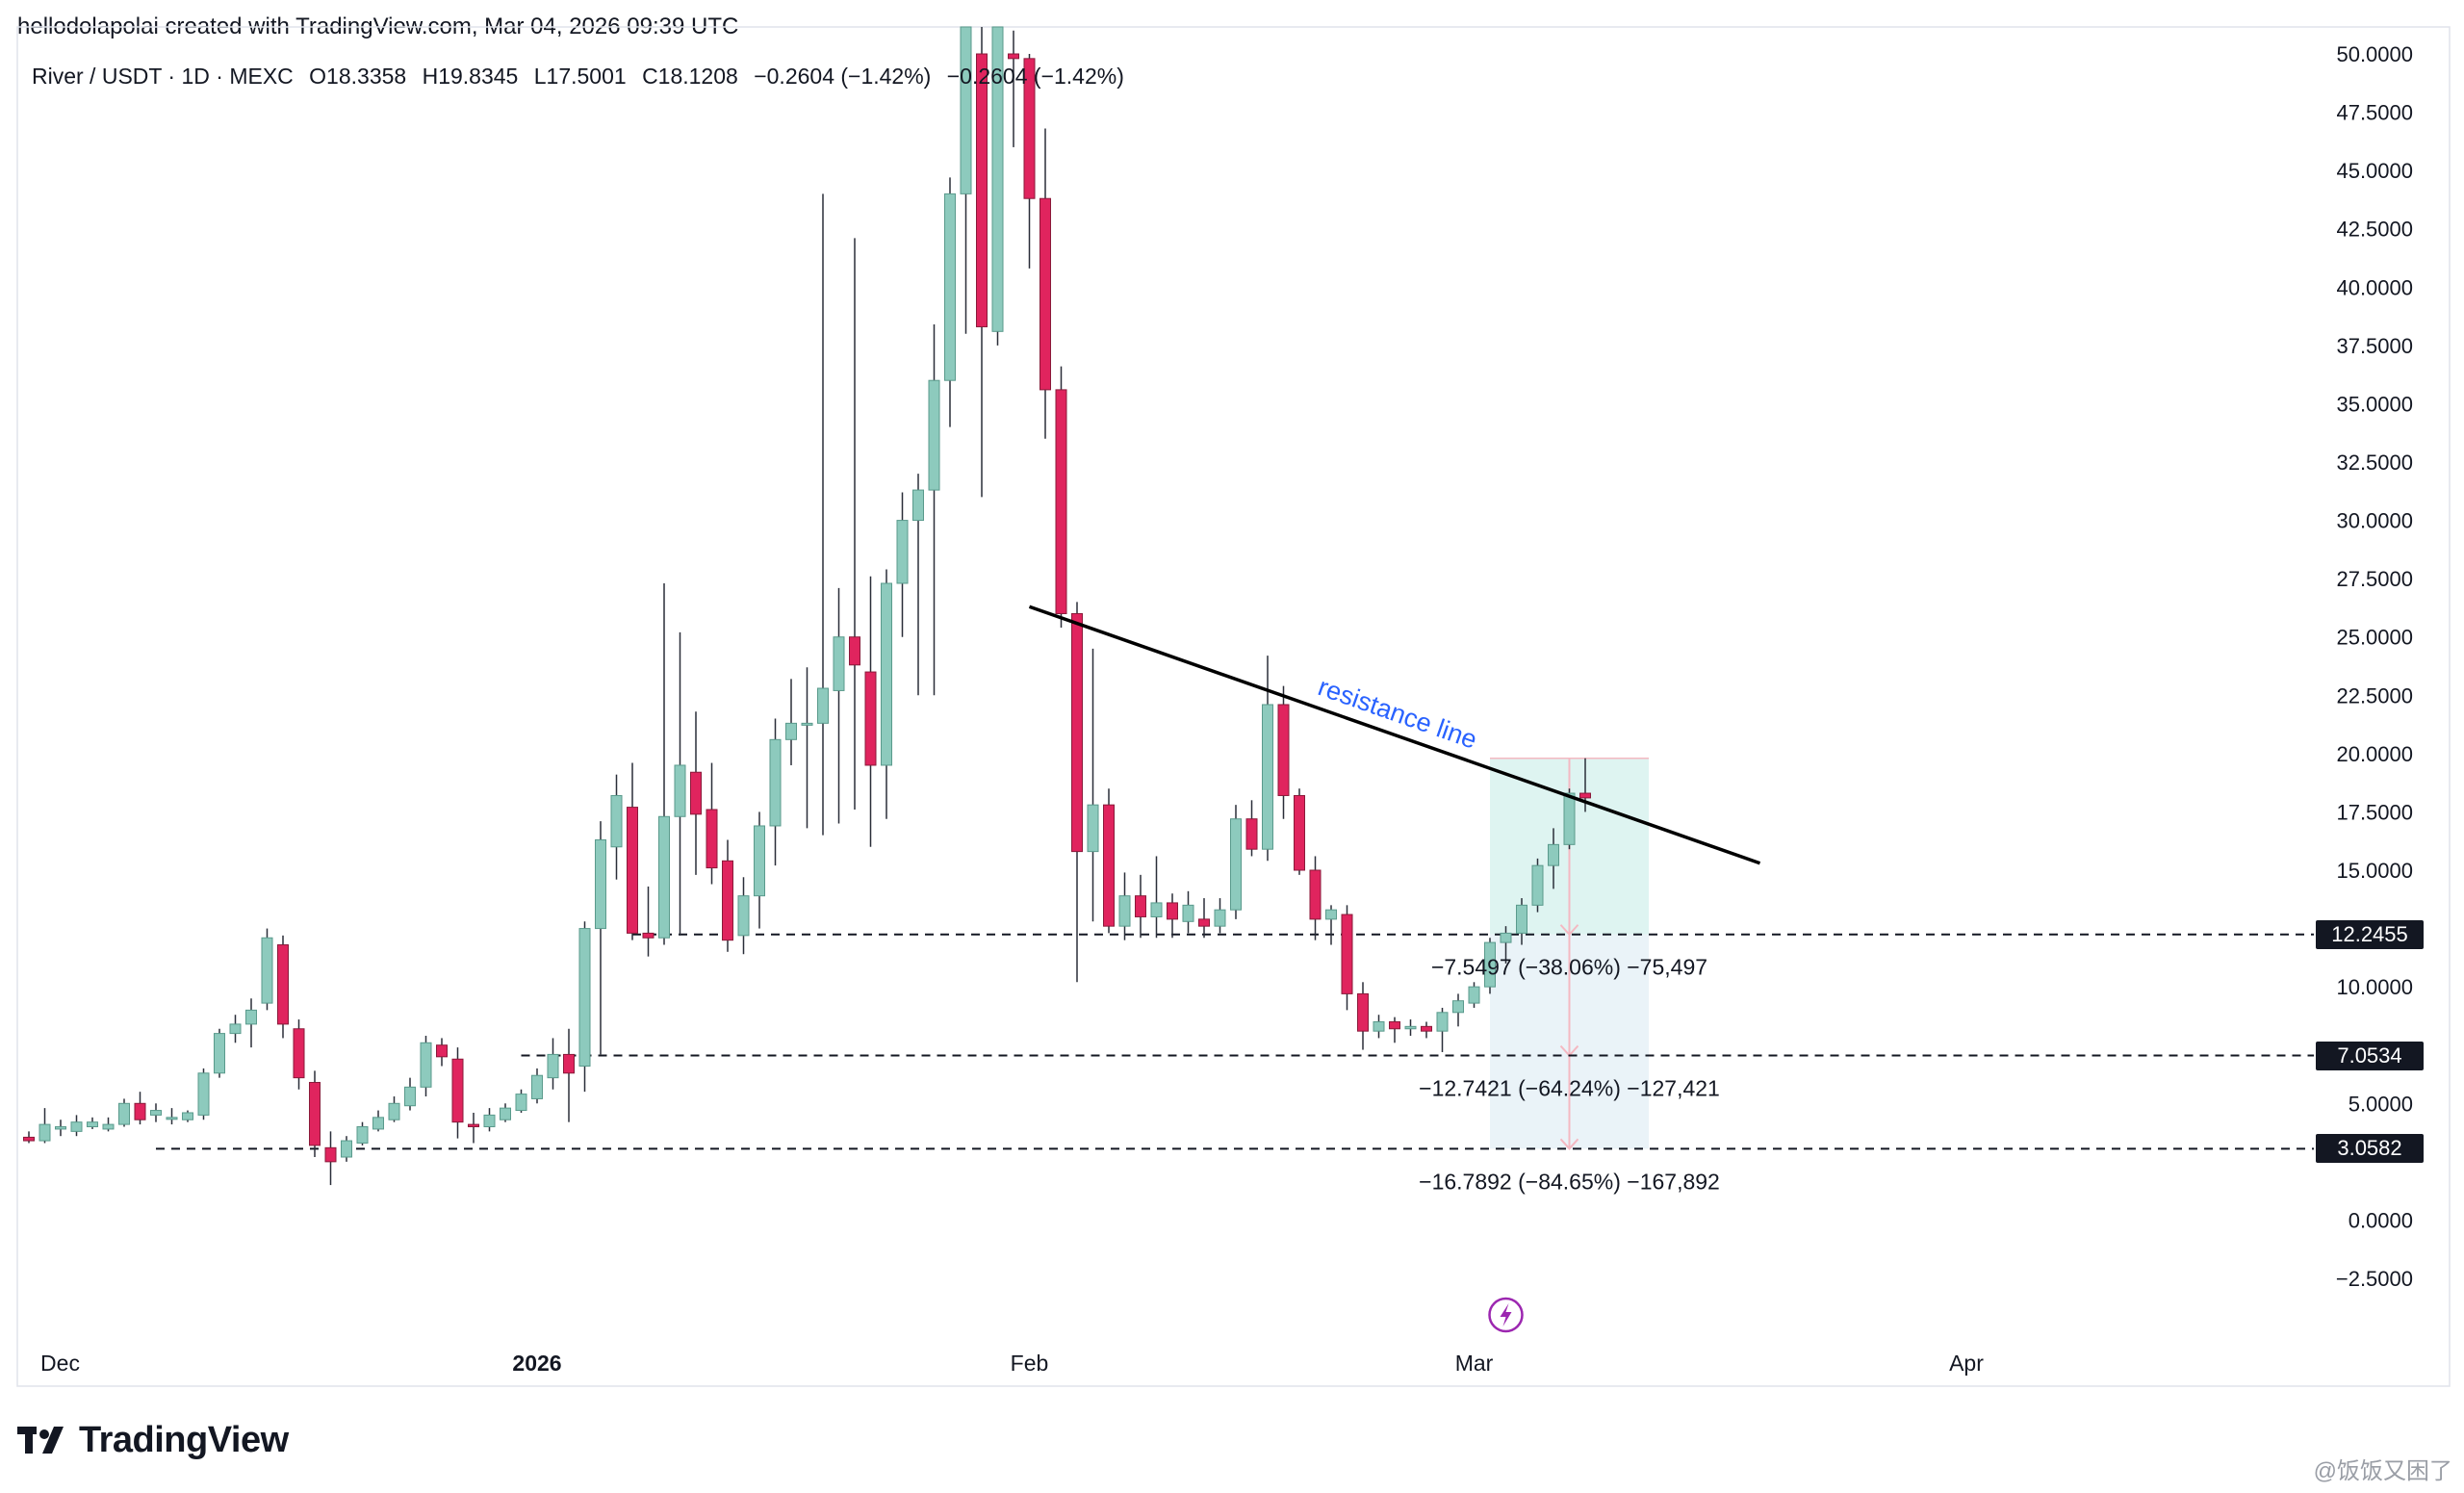 The height and width of the screenshot is (1493, 2464). What do you see at coordinates (1394, 735) in the screenshot?
I see `resistance-line` at bounding box center [1394, 735].